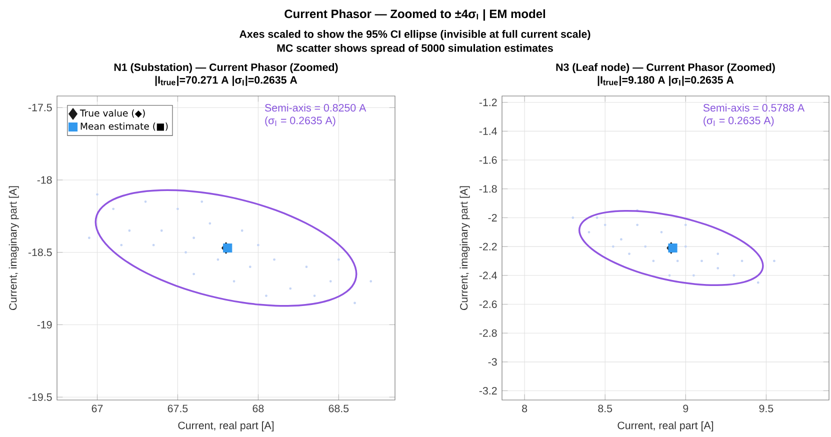  I want to click on y-tick-label: -2.8, so click(488, 333).